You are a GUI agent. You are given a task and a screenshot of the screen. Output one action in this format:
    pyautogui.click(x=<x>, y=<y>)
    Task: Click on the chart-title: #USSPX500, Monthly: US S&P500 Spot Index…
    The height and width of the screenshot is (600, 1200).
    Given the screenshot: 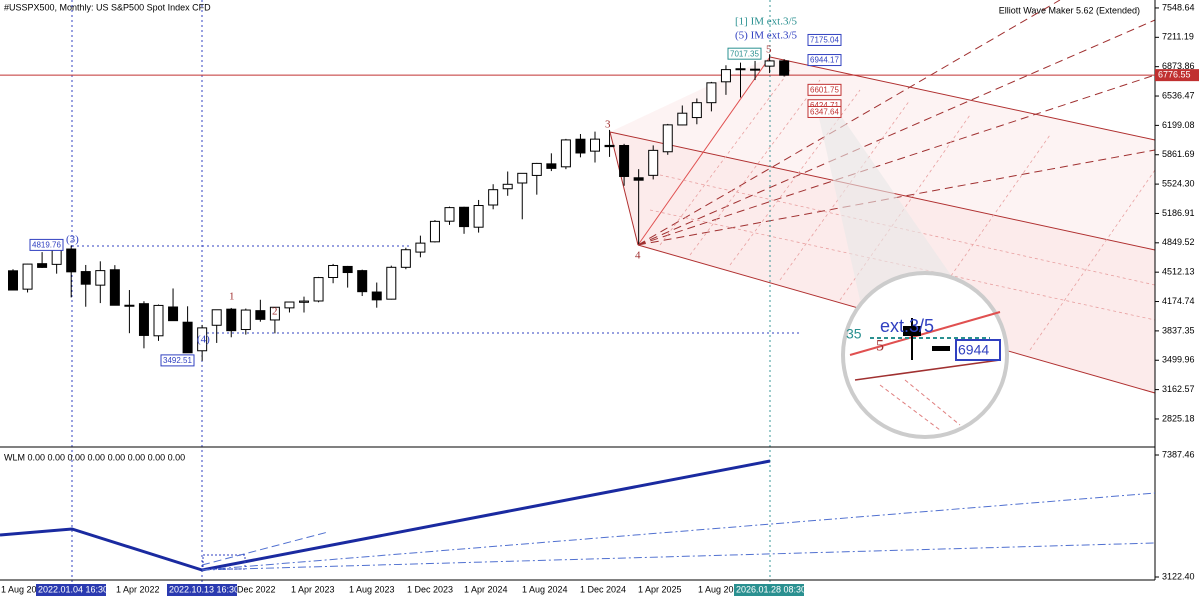 What is the action you would take?
    pyautogui.click(x=107, y=7)
    